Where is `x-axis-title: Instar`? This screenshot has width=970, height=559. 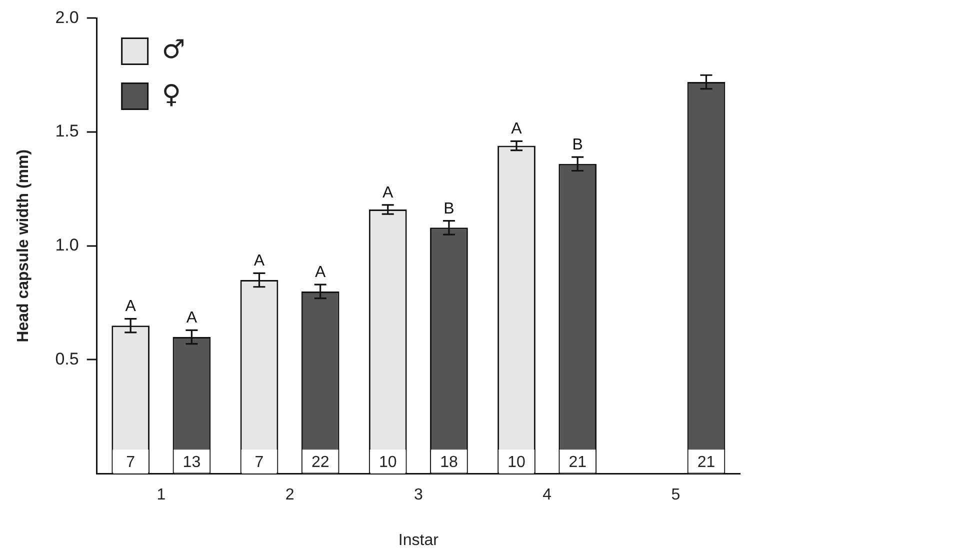 x-axis-title: Instar is located at coordinates (419, 540).